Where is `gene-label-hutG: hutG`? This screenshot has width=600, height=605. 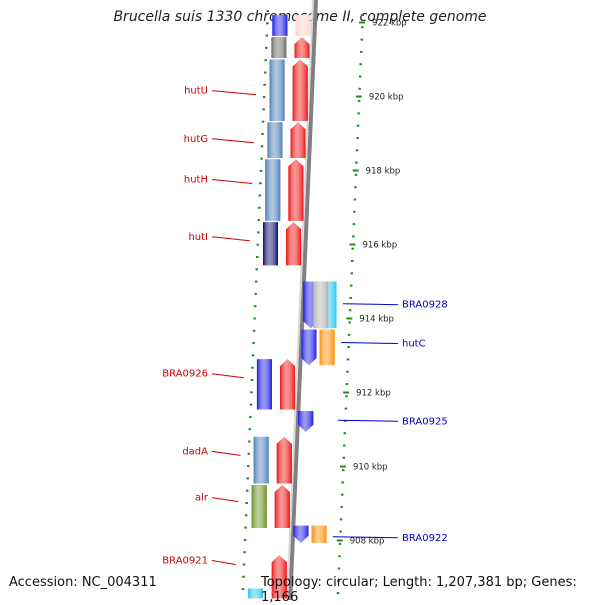 gene-label-hutG: hutG is located at coordinates (196, 139).